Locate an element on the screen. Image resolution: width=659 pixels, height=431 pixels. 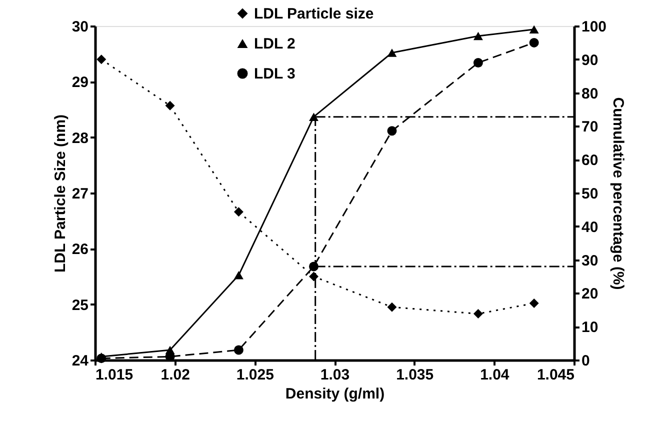
y2-tick-label: 80 is located at coordinates (590, 93).